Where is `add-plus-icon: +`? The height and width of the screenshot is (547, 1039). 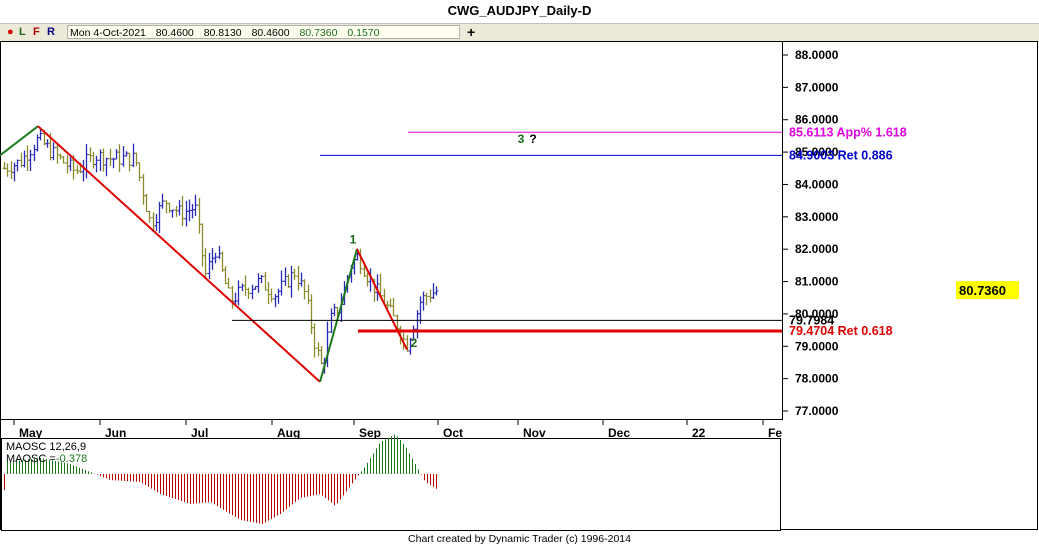 add-plus-icon: + is located at coordinates (471, 32).